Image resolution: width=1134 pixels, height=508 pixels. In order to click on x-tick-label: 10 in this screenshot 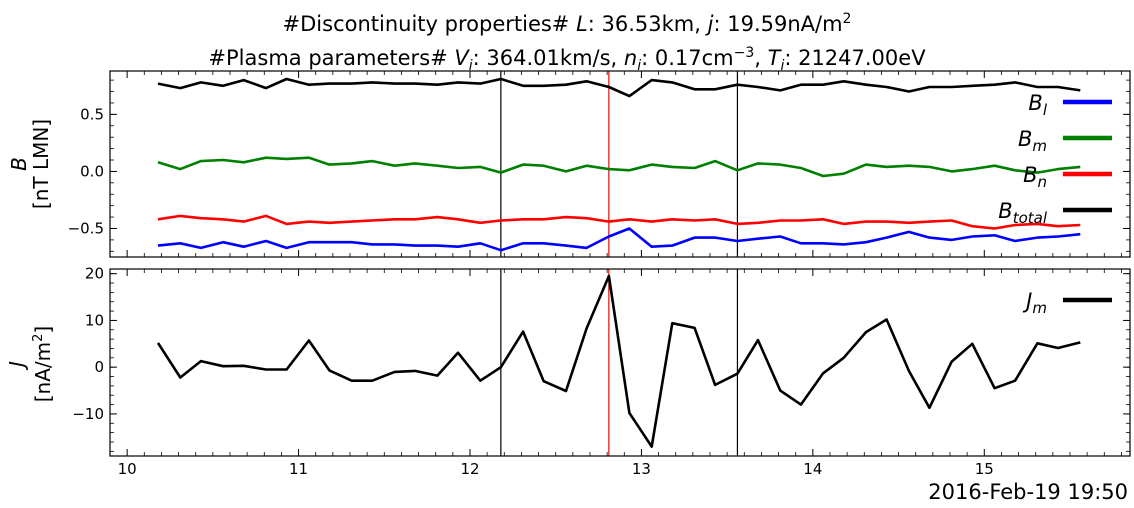, I will do `click(127, 469)`.